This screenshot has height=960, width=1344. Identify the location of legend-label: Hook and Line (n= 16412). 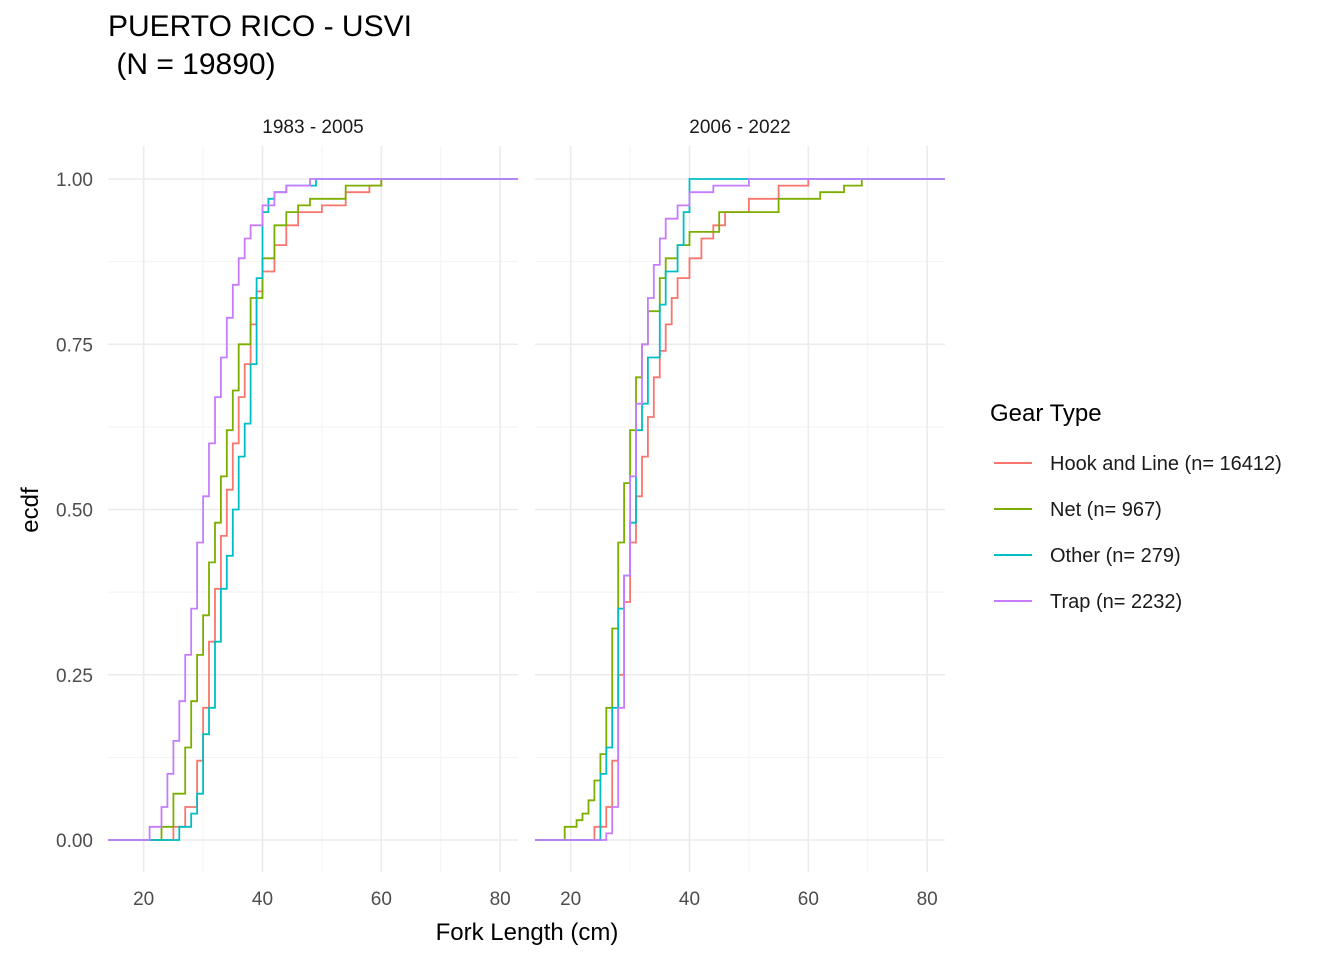
(1166, 464).